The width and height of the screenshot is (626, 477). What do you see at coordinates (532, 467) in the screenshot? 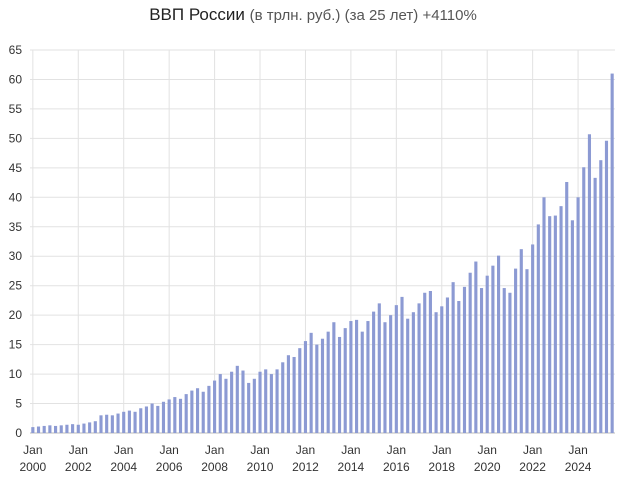
I see `x-tick-label: 2022` at bounding box center [532, 467].